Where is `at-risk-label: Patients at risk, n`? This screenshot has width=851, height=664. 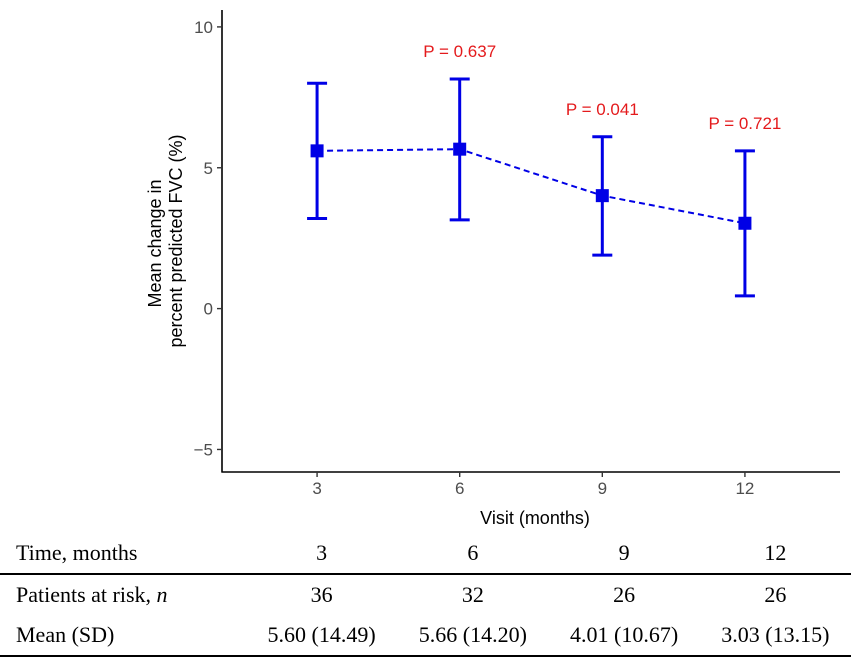 at-risk-label: Patients at risk, n is located at coordinates (123, 594).